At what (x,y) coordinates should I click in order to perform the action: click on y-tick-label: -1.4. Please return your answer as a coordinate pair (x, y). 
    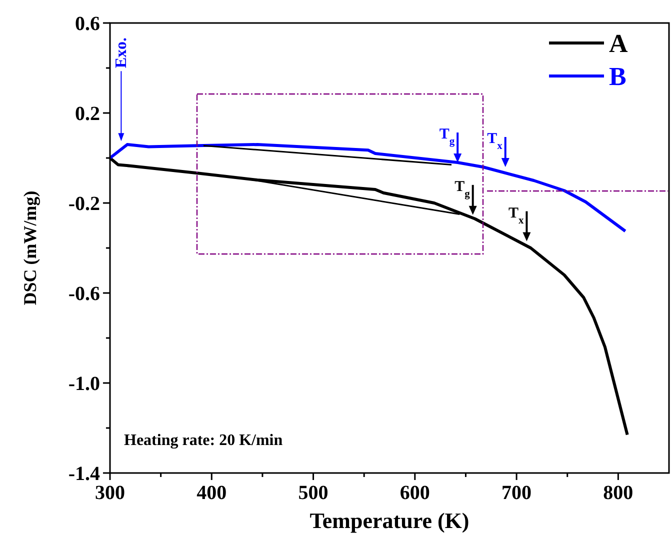
    Looking at the image, I should click on (84, 474).